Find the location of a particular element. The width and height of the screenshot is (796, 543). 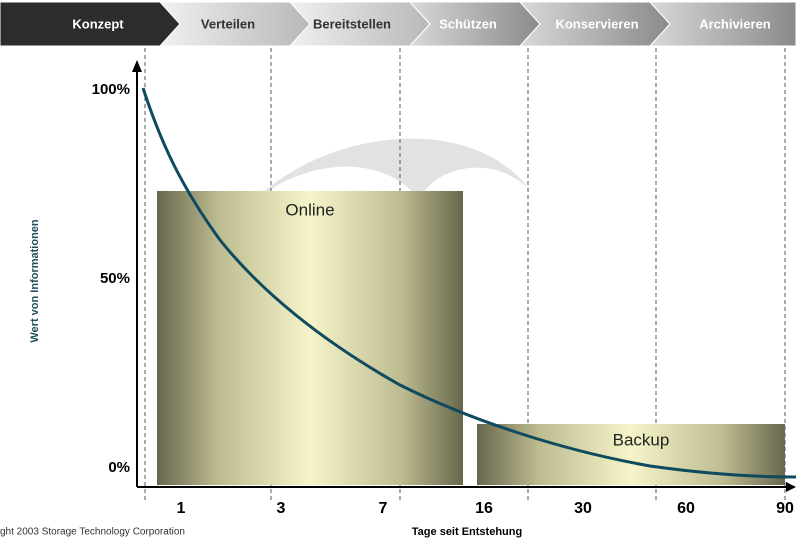

phase-label: Archivieren is located at coordinates (735, 23).